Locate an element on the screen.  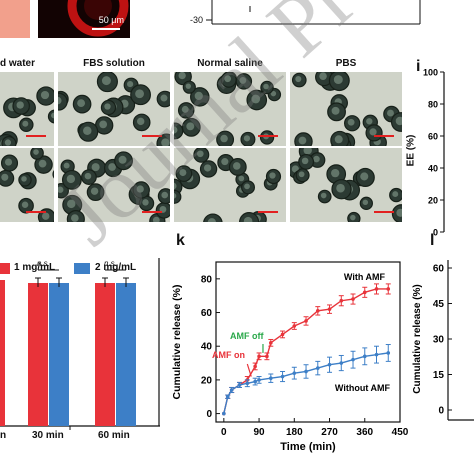
y-tick-label: 15 is located at coordinates (439, 375).